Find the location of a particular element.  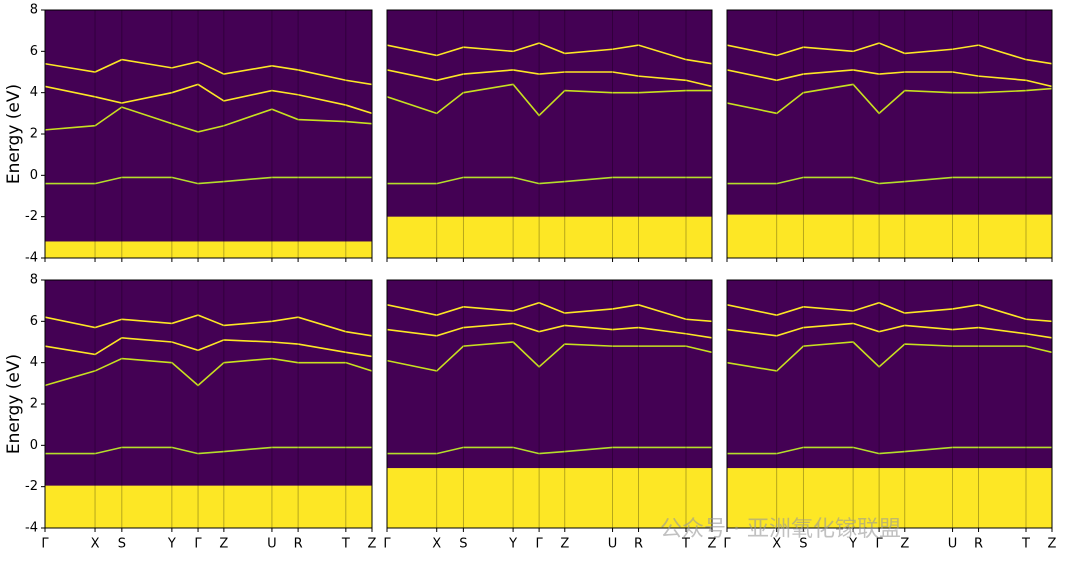

panel-background is located at coordinates (208, 134).